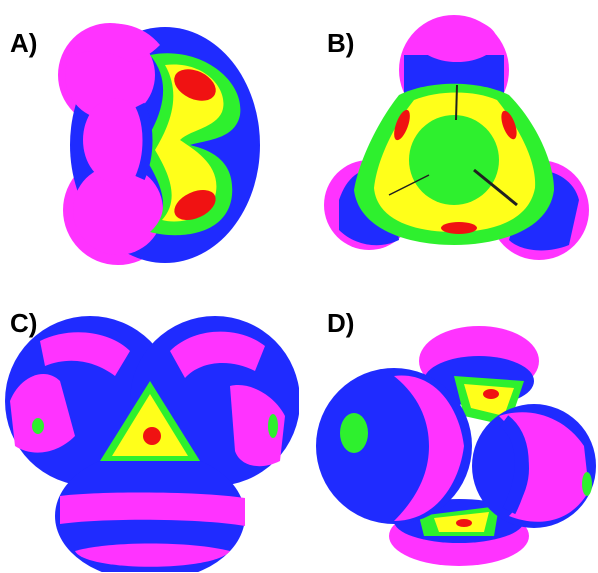  I want to click on panel-c-label: C), so click(24, 323).